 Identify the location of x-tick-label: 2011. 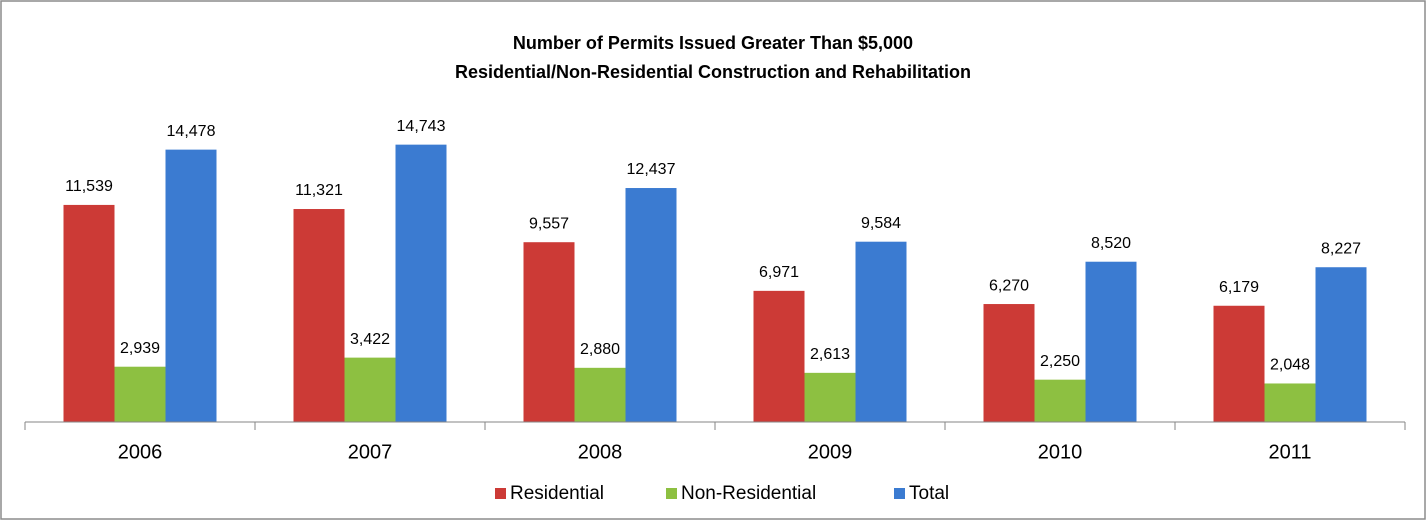
(1289, 452).